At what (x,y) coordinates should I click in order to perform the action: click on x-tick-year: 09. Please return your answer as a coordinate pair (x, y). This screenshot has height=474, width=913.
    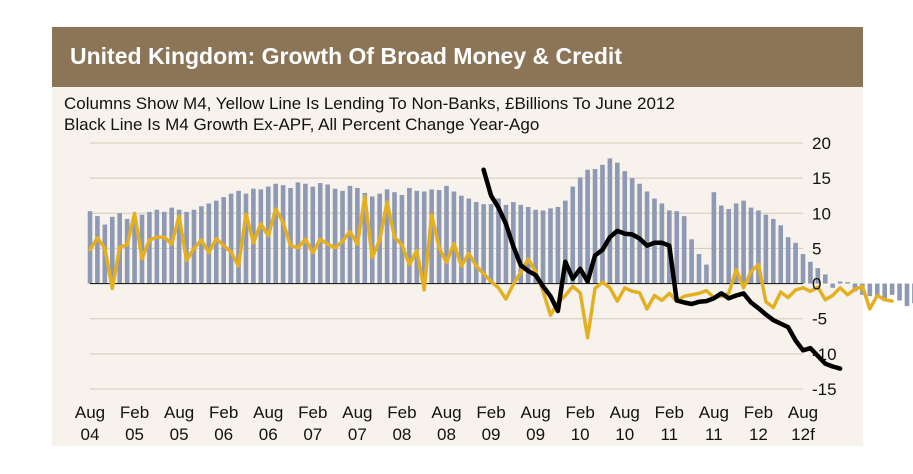
    Looking at the image, I should click on (535, 434).